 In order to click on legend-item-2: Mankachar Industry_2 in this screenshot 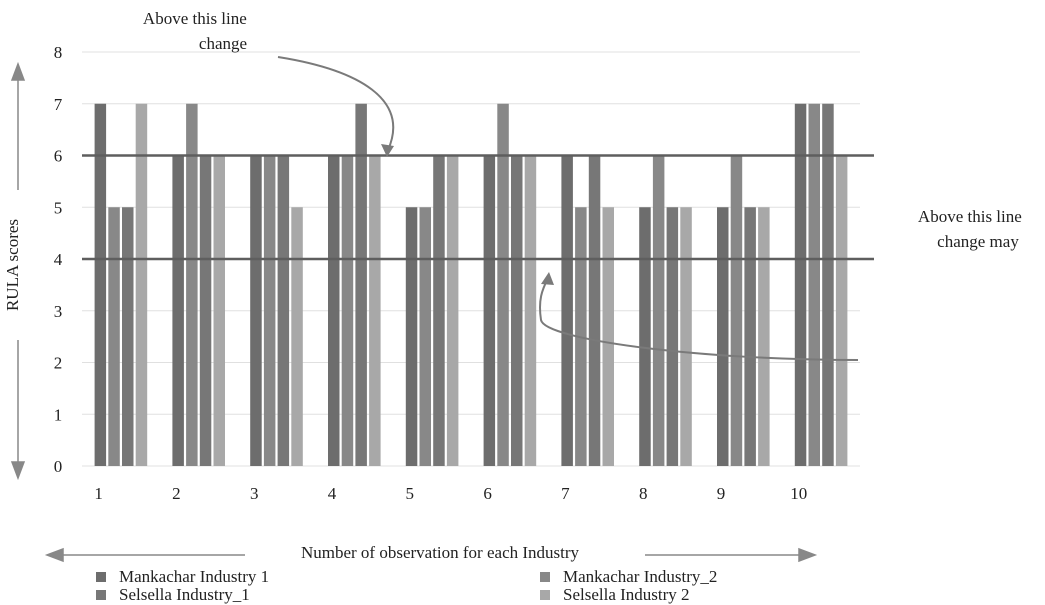, I will do `click(628, 577)`.